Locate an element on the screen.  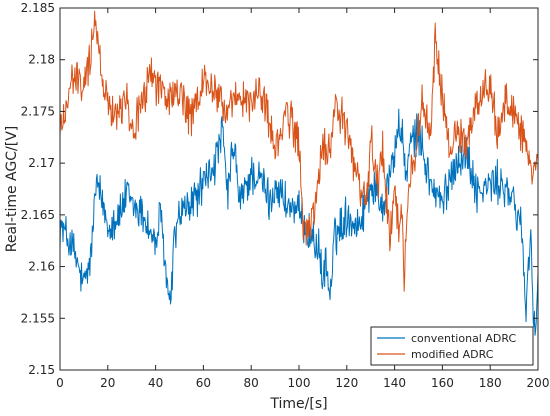
legend: conventional ADRC modified ADRC is located at coordinates (452, 346).